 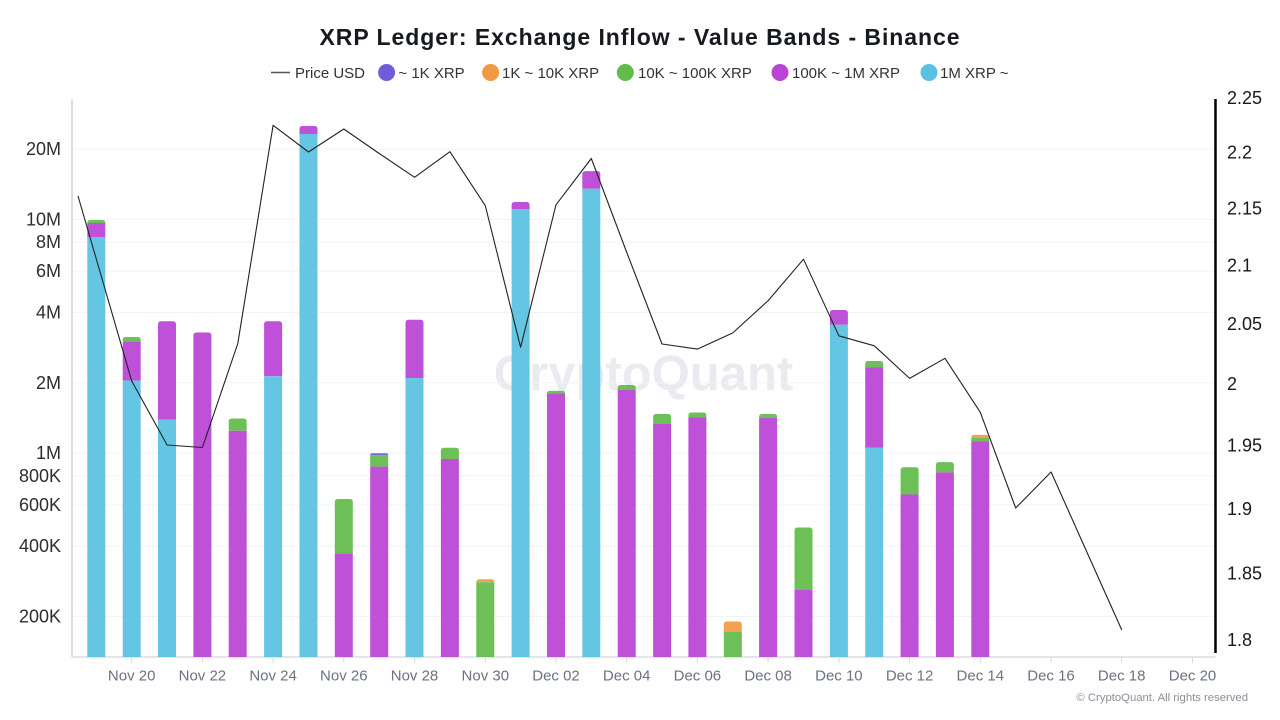 What do you see at coordinates (1239, 266) in the screenshot?
I see `svg-text: 2.1` at bounding box center [1239, 266].